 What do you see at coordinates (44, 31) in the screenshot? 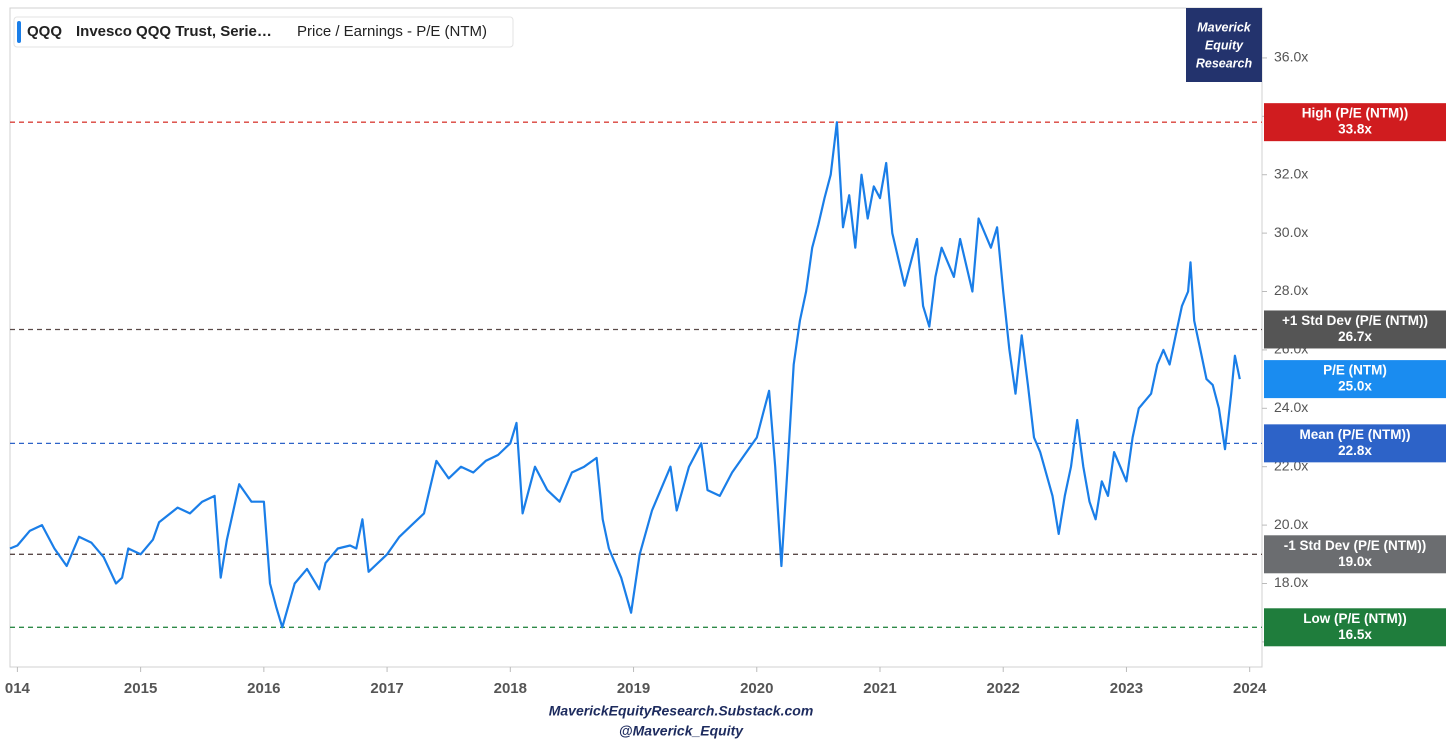
I see `legend-ticker: QQQ` at bounding box center [44, 31].